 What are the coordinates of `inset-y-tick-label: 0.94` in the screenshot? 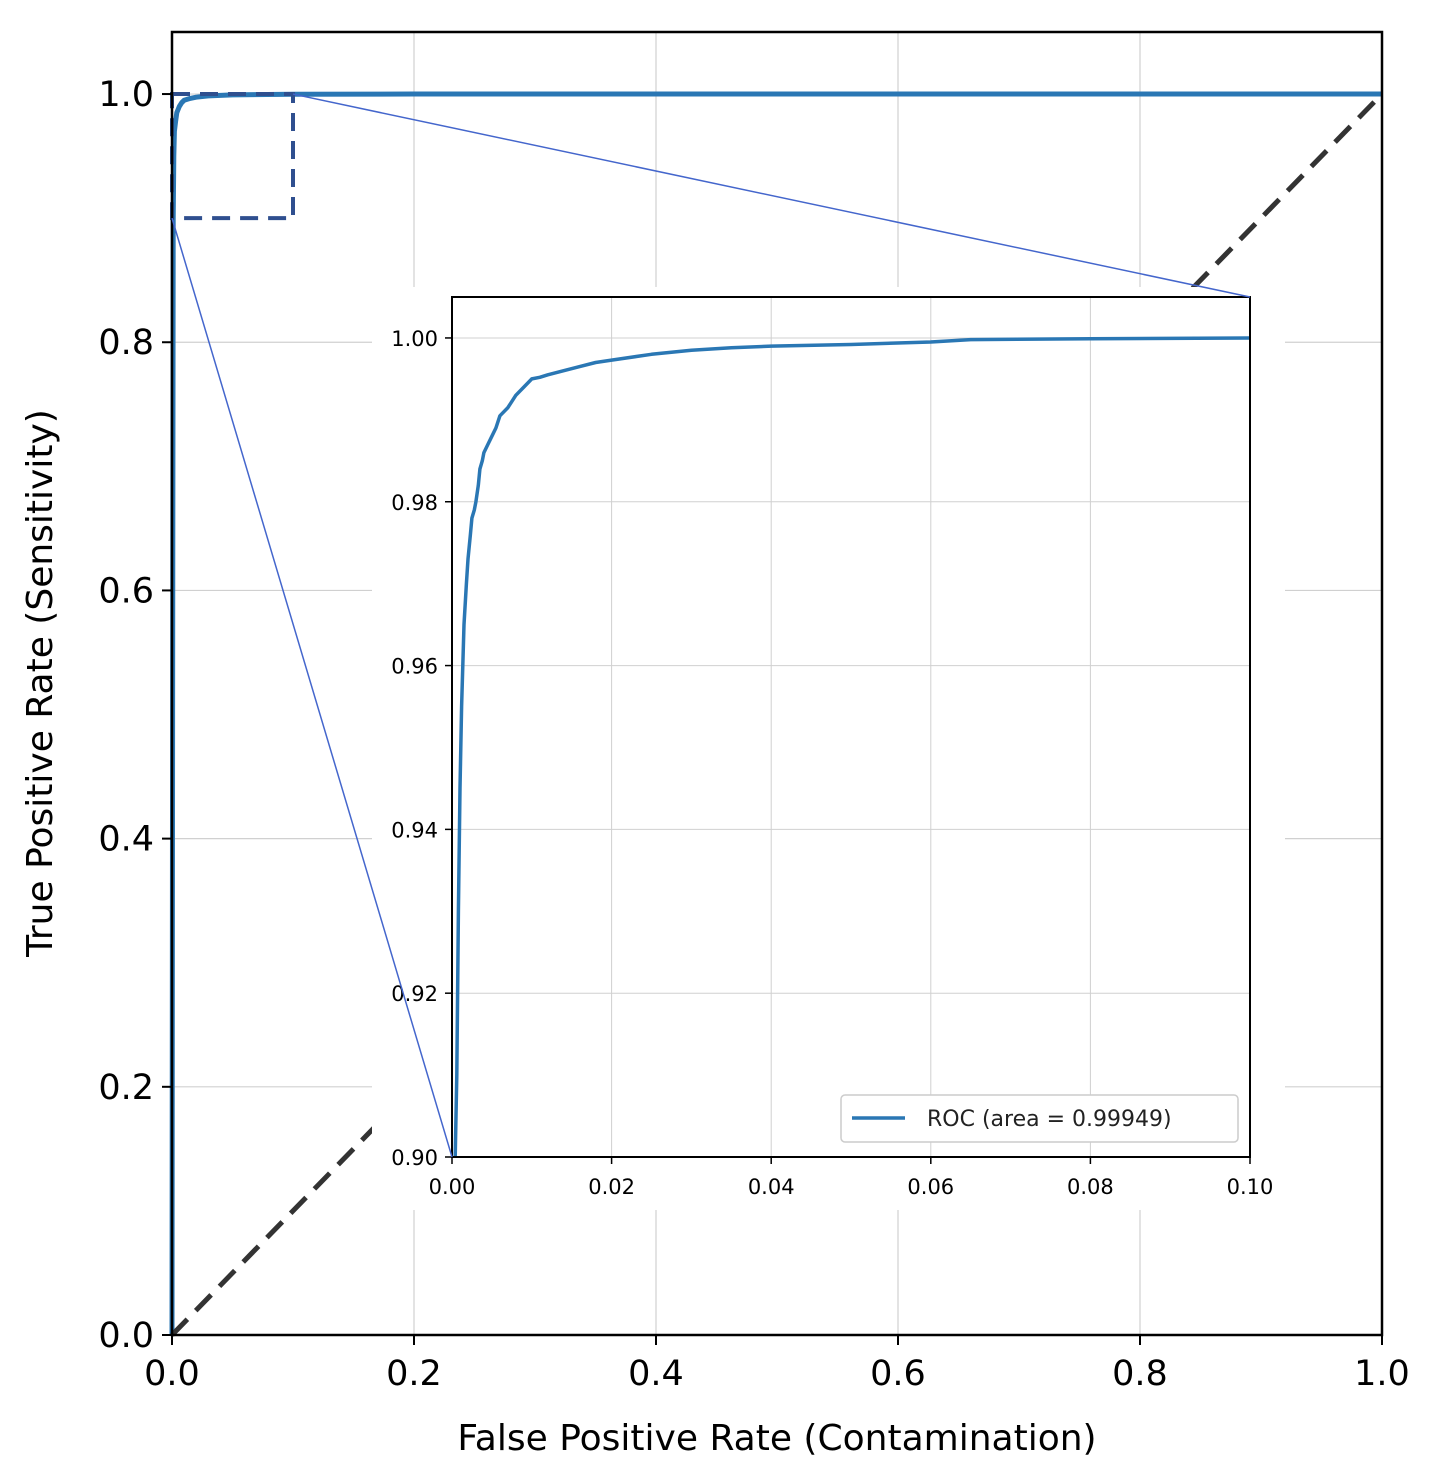 It's located at (414, 830).